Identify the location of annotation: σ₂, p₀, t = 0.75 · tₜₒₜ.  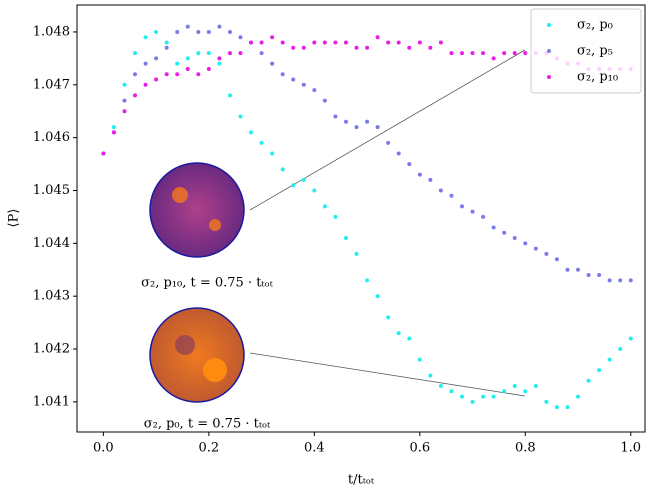
(207, 424).